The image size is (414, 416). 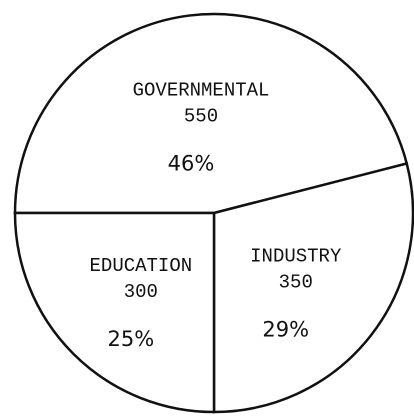 What do you see at coordinates (201, 90) in the screenshot?
I see `slice-name: GOVERNMENTAL` at bounding box center [201, 90].